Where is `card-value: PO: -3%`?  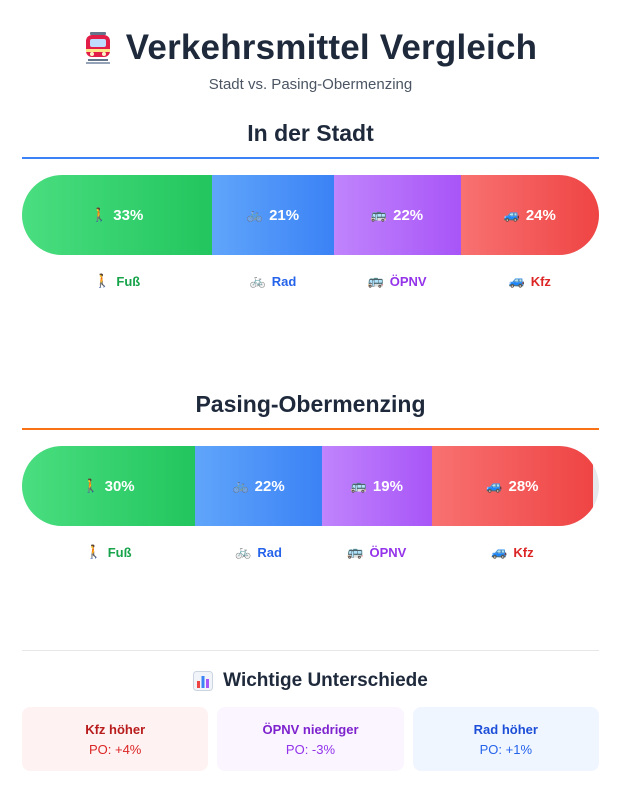
card-value: PO: -3% is located at coordinates (310, 749).